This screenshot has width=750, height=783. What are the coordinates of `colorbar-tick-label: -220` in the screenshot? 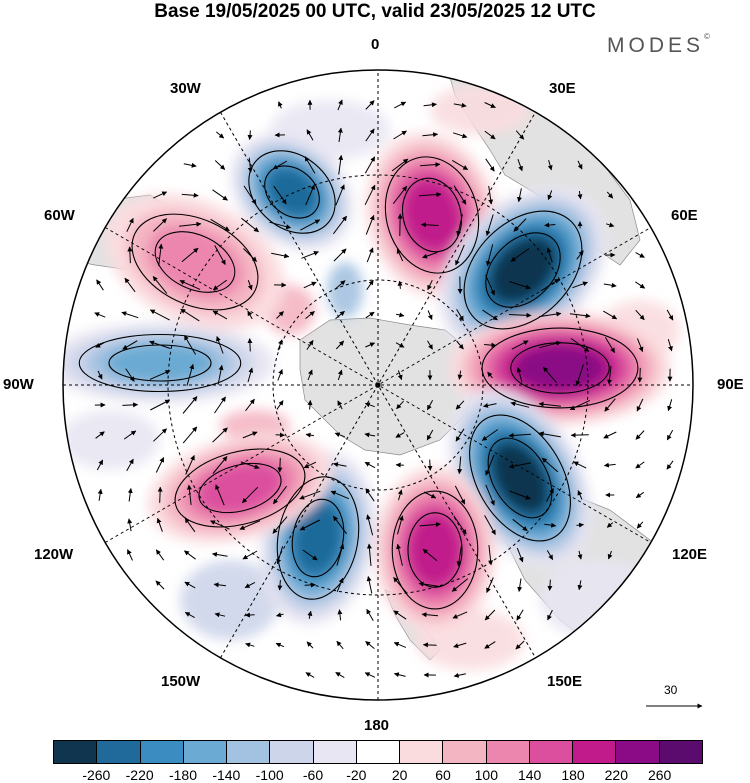 It's located at (139, 775).